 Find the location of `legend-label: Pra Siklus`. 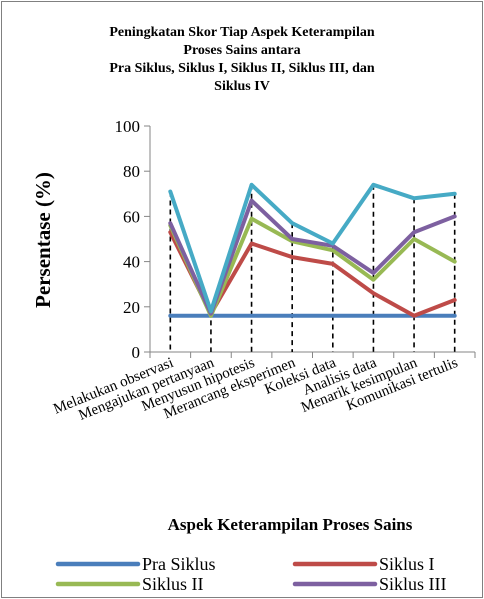

legend-label: Pra Siklus is located at coordinates (179, 564).